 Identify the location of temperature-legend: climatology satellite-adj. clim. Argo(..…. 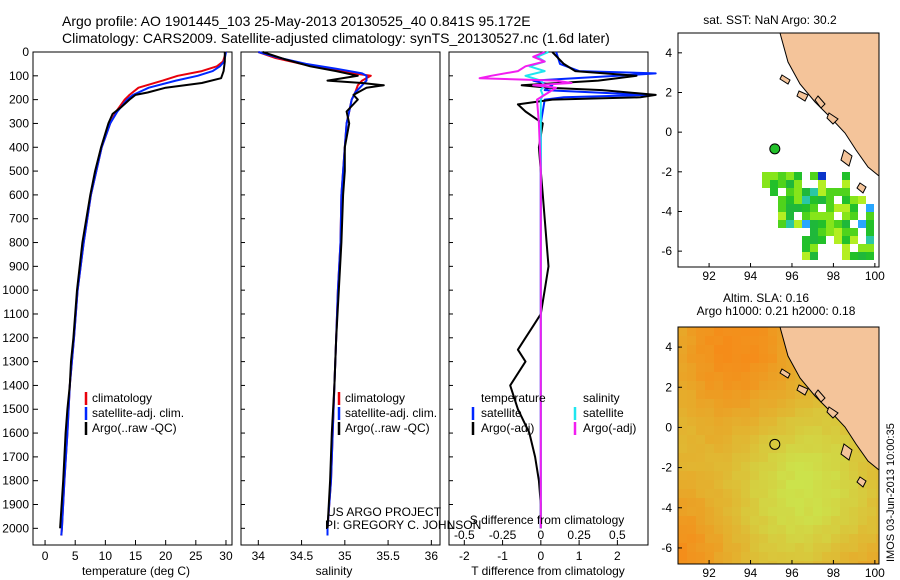
(134, 413).